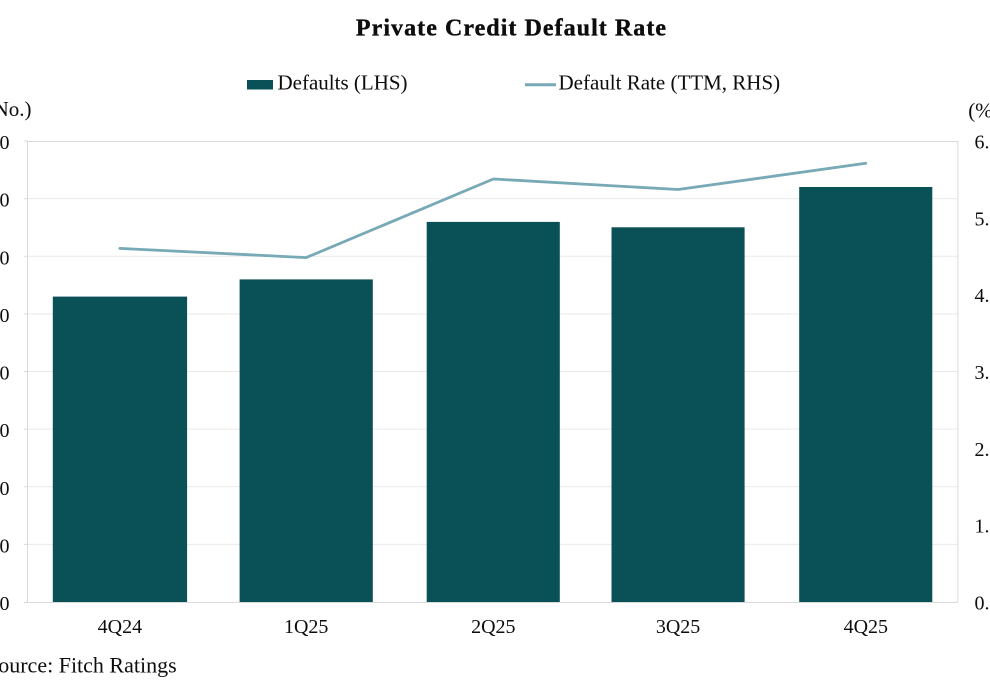 The width and height of the screenshot is (990, 693). I want to click on svg-text: 2Q25, so click(493, 627).